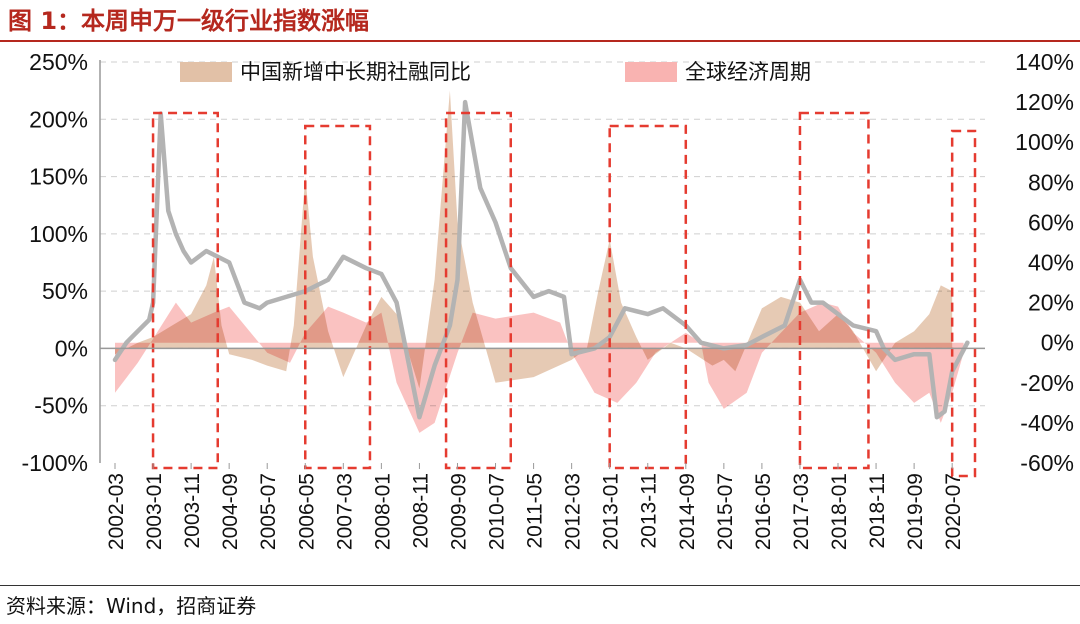 The image size is (1080, 624). Describe the element at coordinates (748, 72) in the screenshot. I see `legend-label: 全球经济周期` at that location.